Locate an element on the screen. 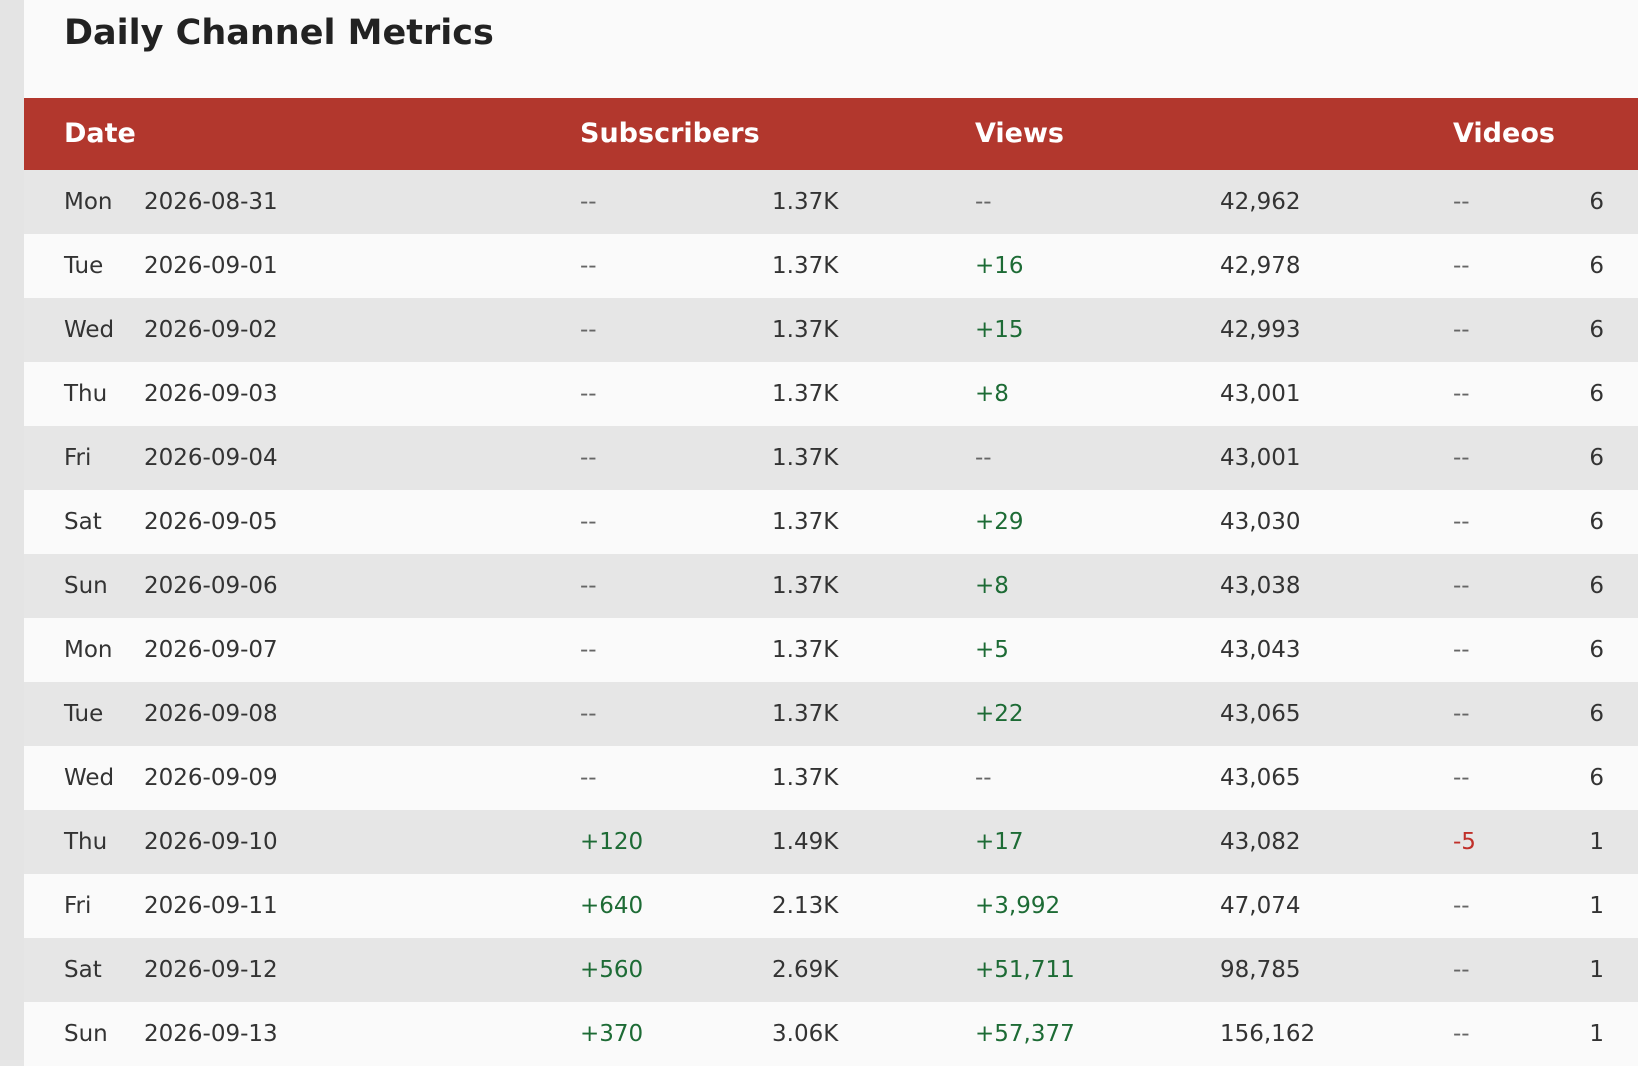  videos-change-cell: -5 is located at coordinates (1464, 842).